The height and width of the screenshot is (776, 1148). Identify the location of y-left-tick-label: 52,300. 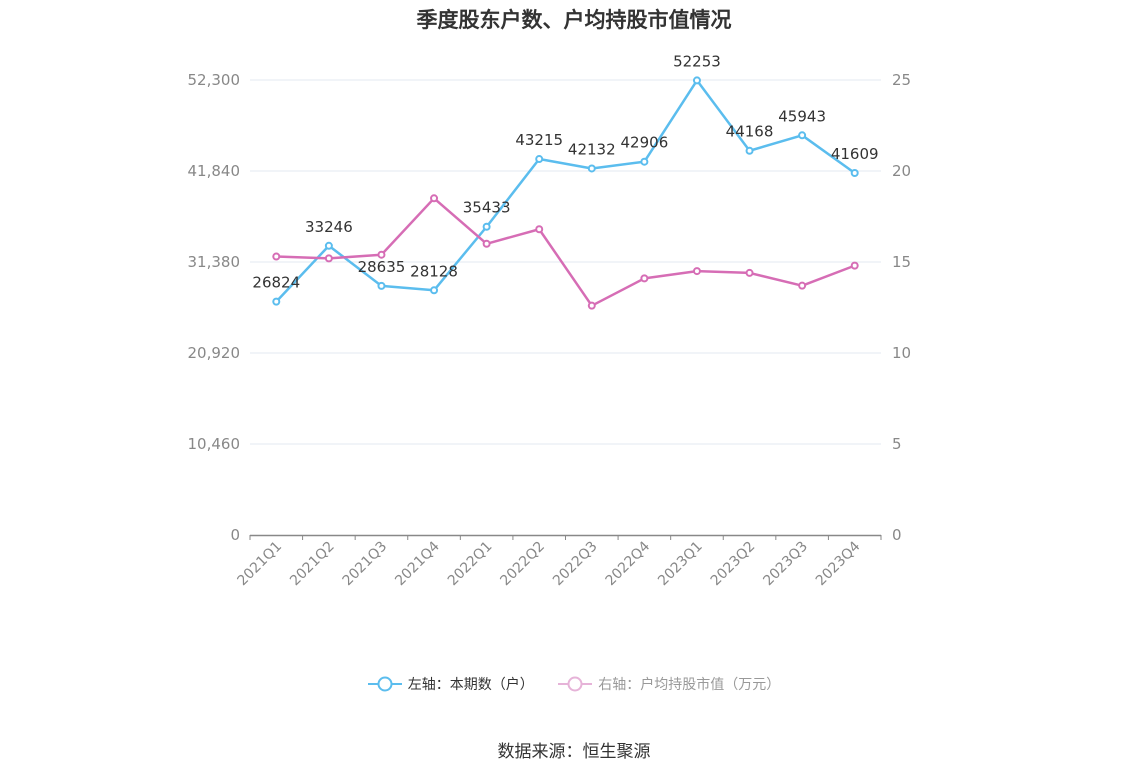
(214, 80).